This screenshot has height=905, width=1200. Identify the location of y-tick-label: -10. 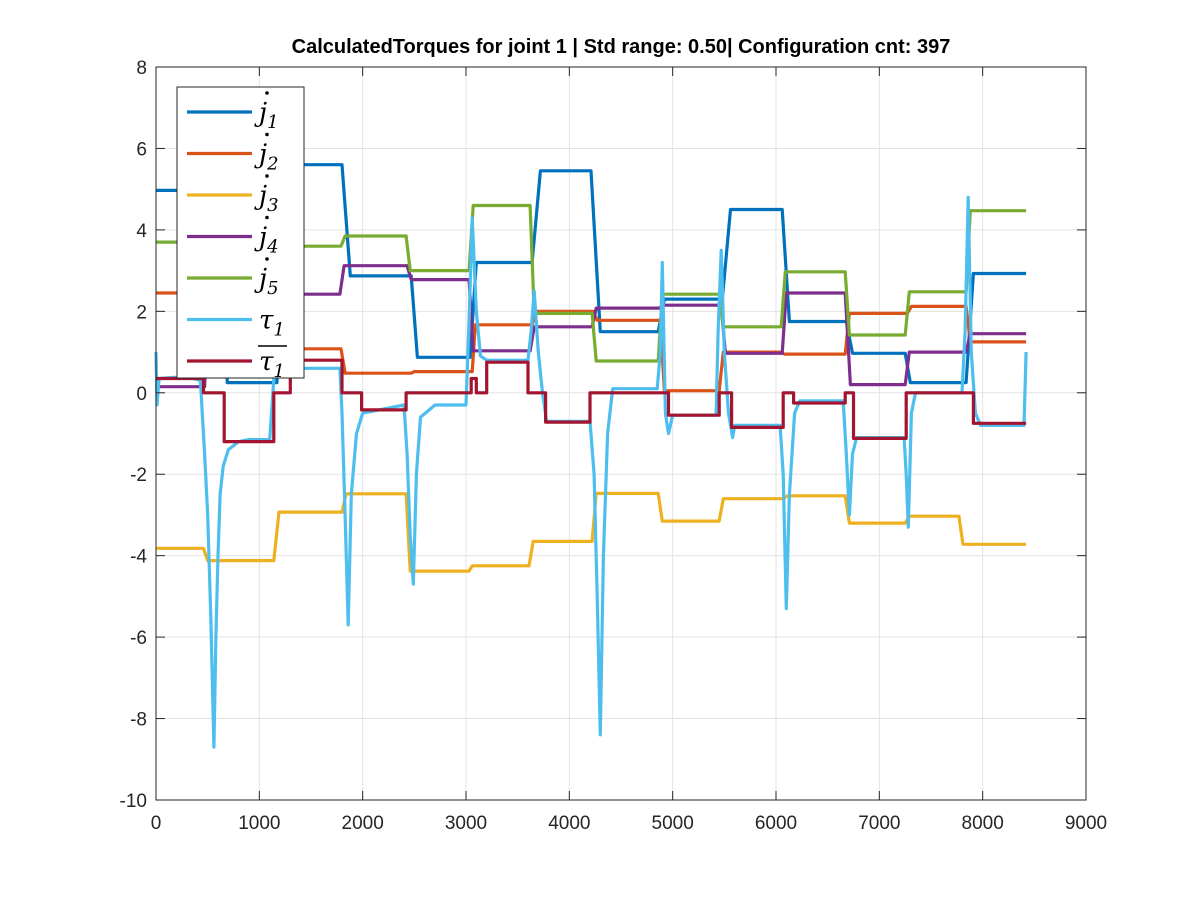
(133, 801).